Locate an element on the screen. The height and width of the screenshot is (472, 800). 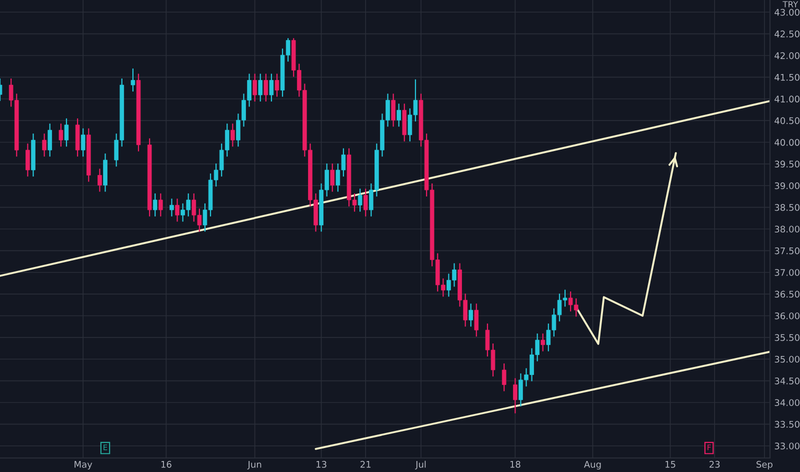
x-tick-label: 21 is located at coordinates (365, 464).